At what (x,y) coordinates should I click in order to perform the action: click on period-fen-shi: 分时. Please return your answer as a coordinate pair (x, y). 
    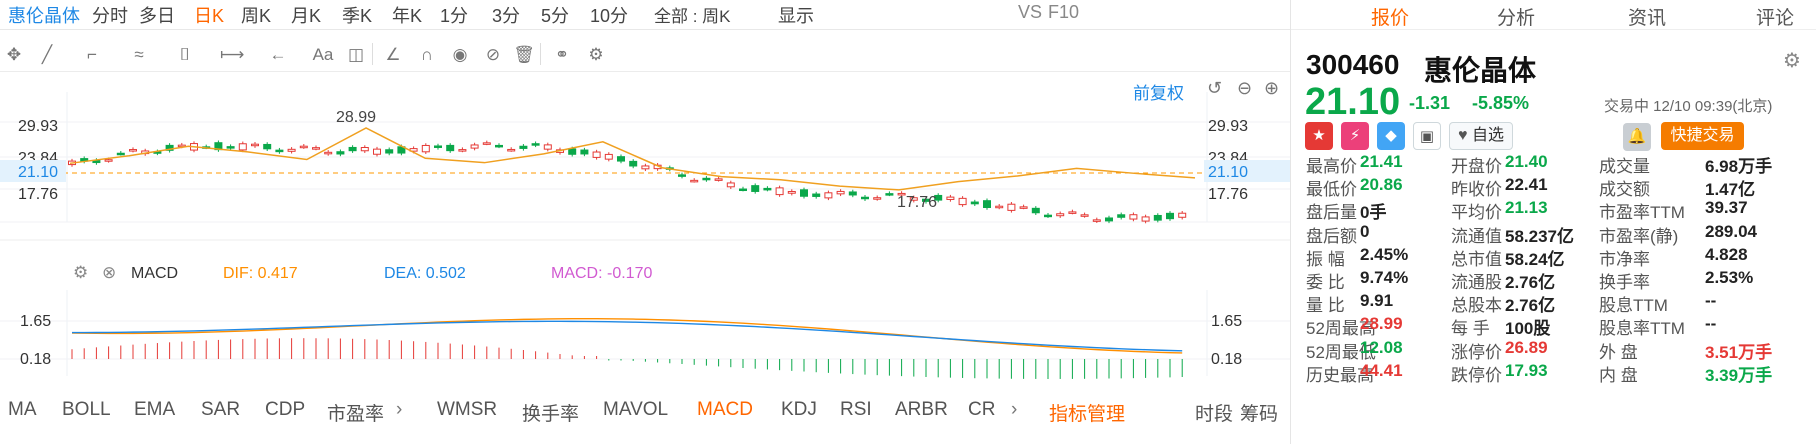
    Looking at the image, I should click on (110, 16).